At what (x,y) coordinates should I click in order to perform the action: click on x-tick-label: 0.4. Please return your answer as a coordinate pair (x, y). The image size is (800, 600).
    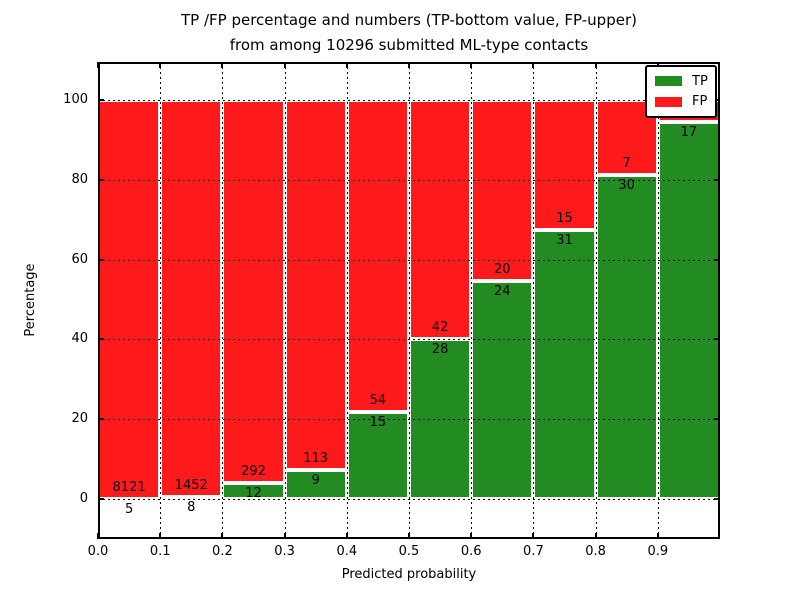
    Looking at the image, I should click on (347, 551).